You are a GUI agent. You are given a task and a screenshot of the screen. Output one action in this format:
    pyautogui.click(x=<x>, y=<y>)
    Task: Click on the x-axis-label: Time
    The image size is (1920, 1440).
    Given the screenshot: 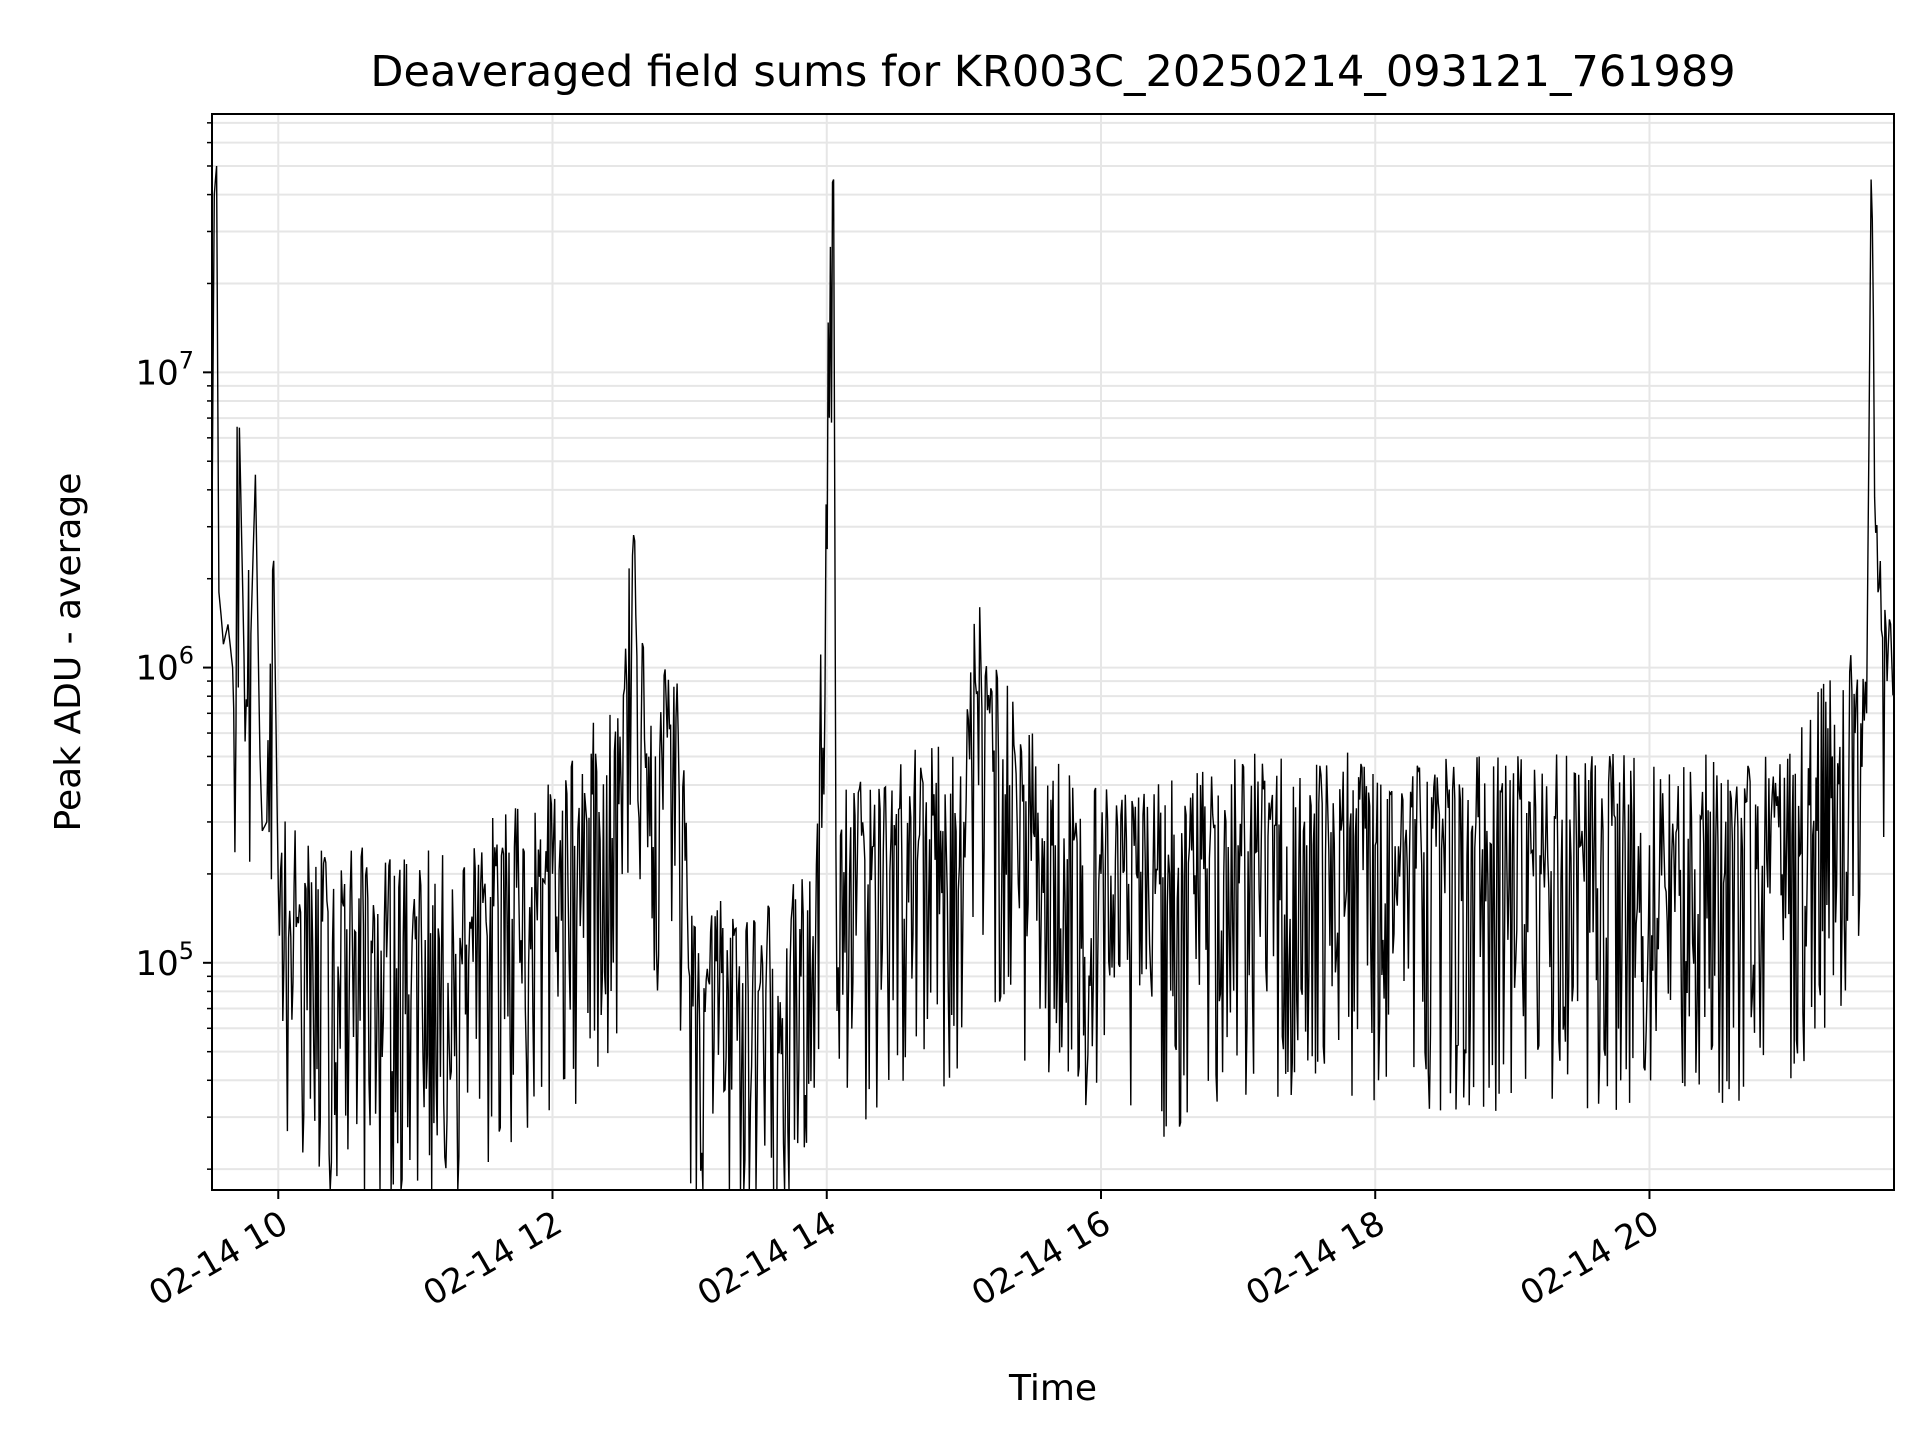 What is the action you would take?
    pyautogui.click(x=1052, y=1388)
    